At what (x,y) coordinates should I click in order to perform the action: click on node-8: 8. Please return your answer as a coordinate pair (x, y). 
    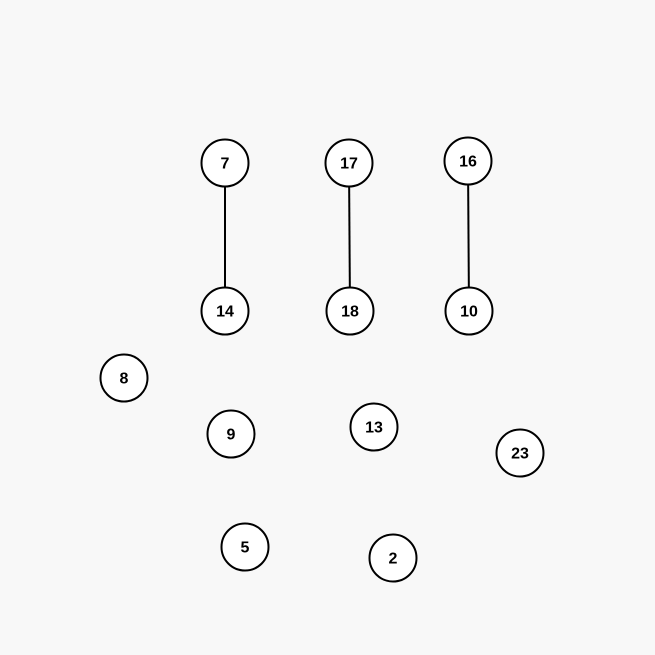
    Looking at the image, I should click on (124, 378).